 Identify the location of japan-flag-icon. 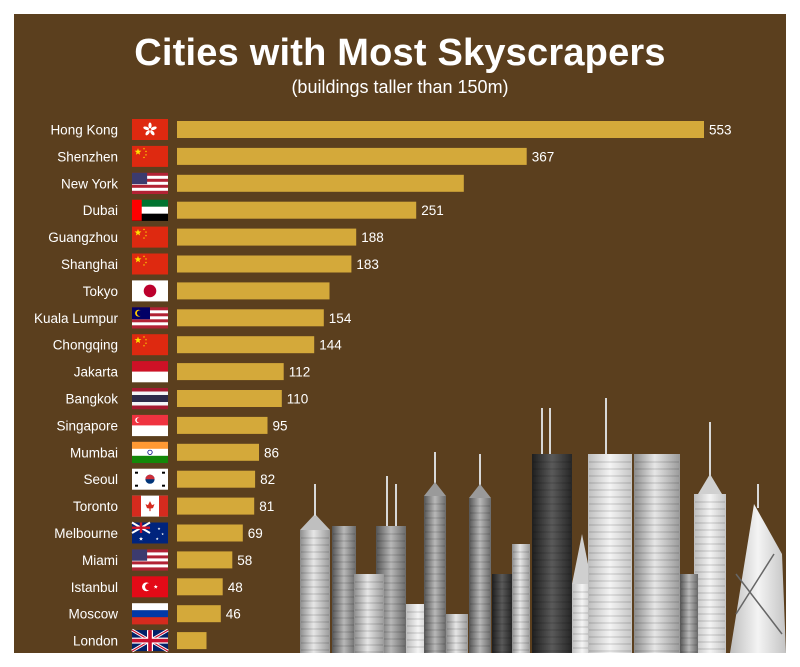
(150, 291).